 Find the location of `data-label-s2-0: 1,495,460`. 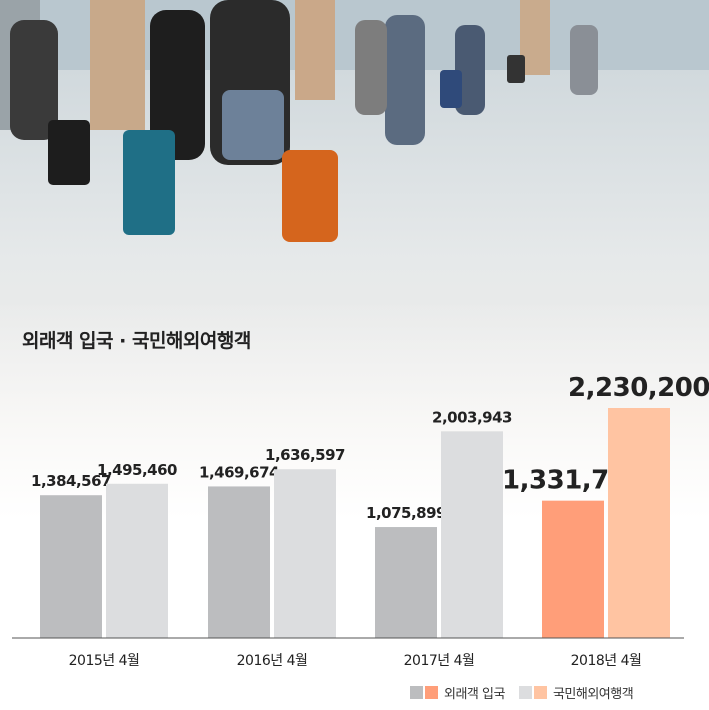

data-label-s2-0: 1,495,460 is located at coordinates (137, 470).